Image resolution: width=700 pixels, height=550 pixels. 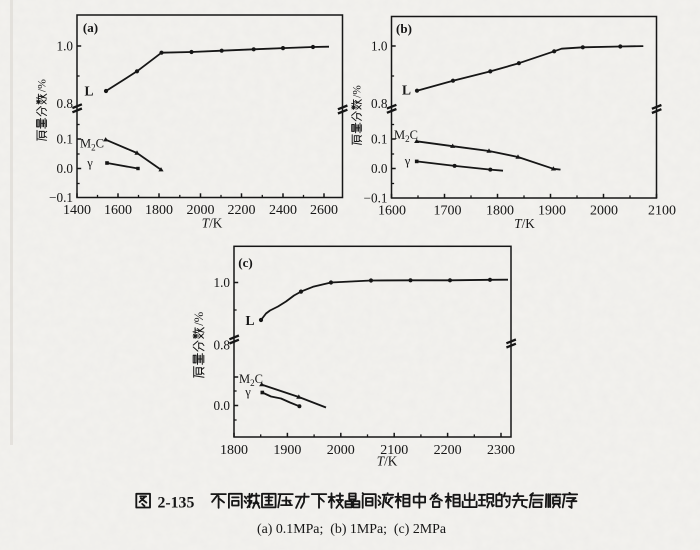 What do you see at coordinates (448, 211) in the screenshot?
I see `svg-text: 1700` at bounding box center [448, 211].